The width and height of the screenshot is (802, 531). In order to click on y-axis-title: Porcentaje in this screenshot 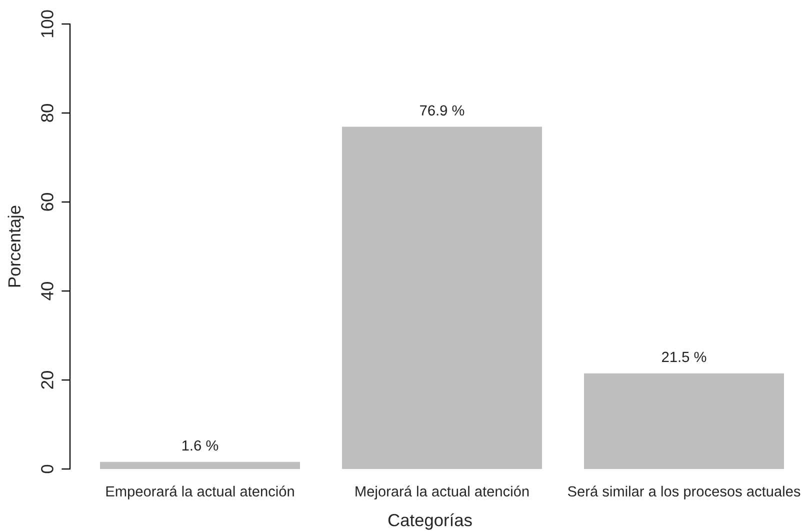, I will do `click(16, 246)`.